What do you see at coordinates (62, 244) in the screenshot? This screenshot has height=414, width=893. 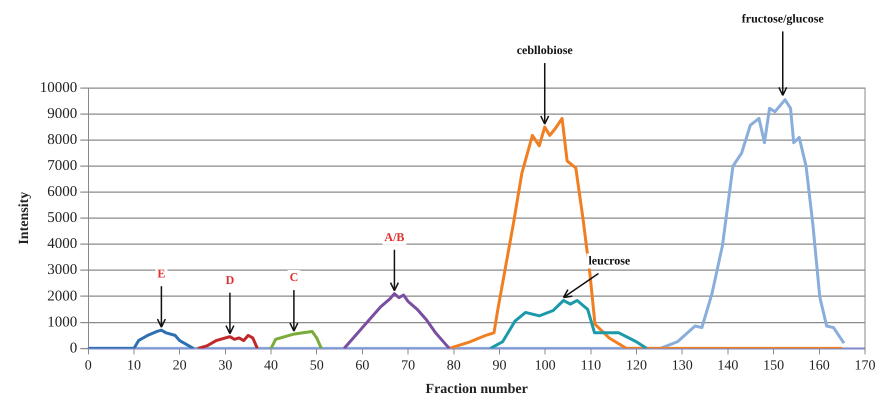 I see `y-tick-label: 4000` at bounding box center [62, 244].